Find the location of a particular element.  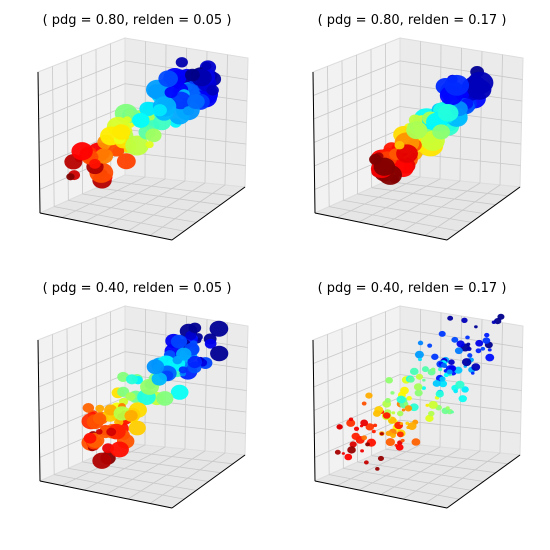

panel-title: ( pdg = 0.40, relden = 0.05 ) is located at coordinates (137, 288).